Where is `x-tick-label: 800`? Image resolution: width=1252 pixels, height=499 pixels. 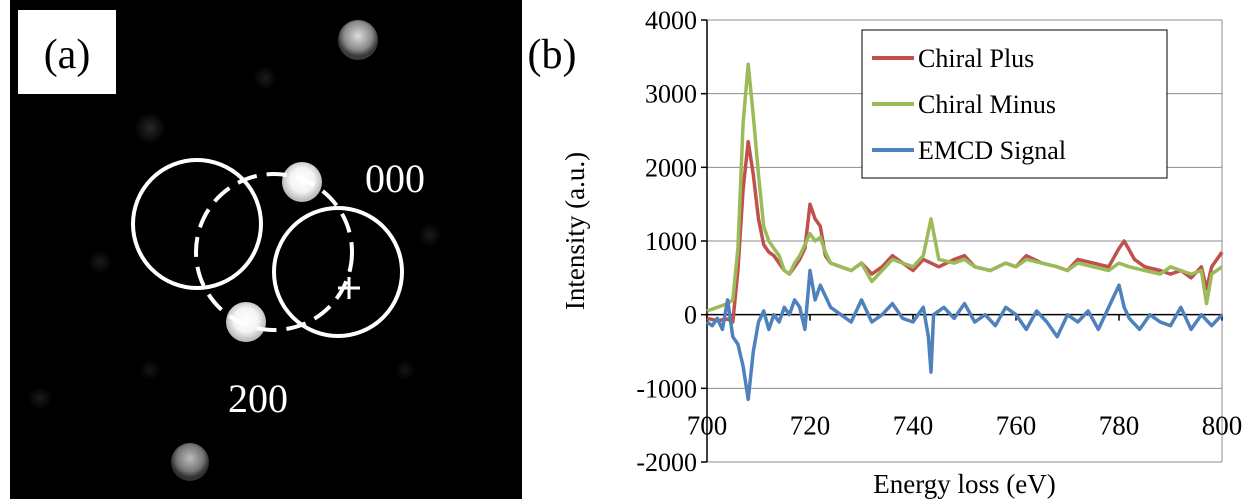
x-tick-label: 800 is located at coordinates (1222, 426).